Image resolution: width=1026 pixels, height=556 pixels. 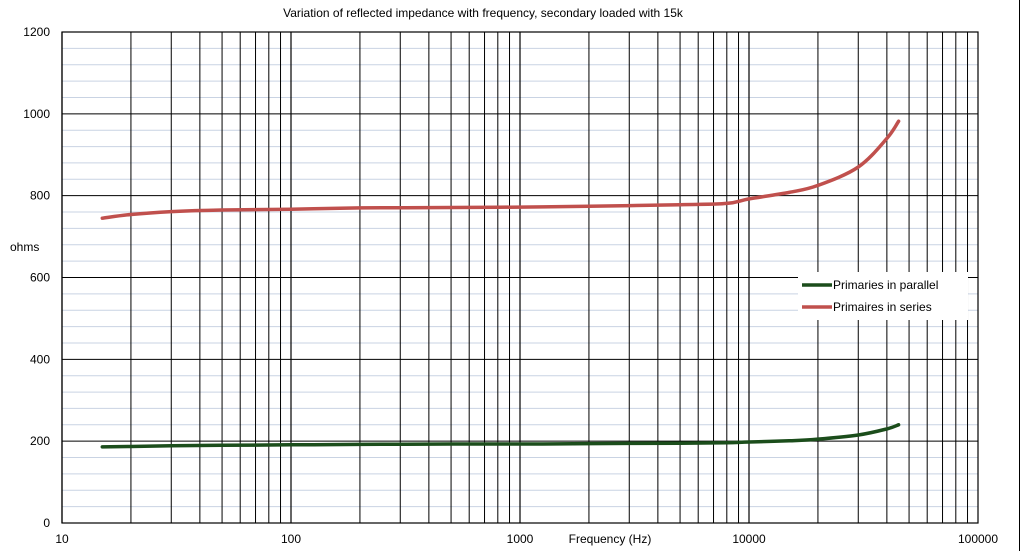 What do you see at coordinates (1019, 275) in the screenshot?
I see `frame-right-edge` at bounding box center [1019, 275].